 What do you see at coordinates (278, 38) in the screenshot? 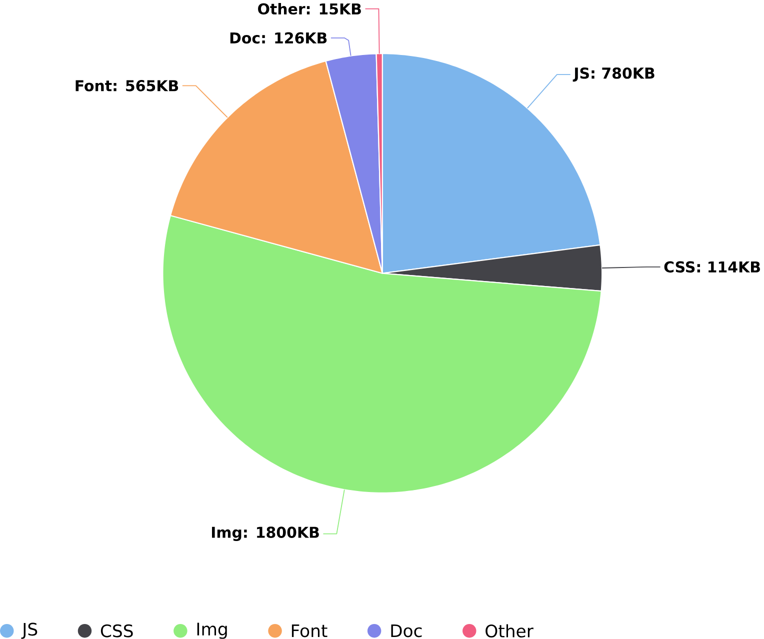
I see `data-label: Doc: 126KB` at bounding box center [278, 38].